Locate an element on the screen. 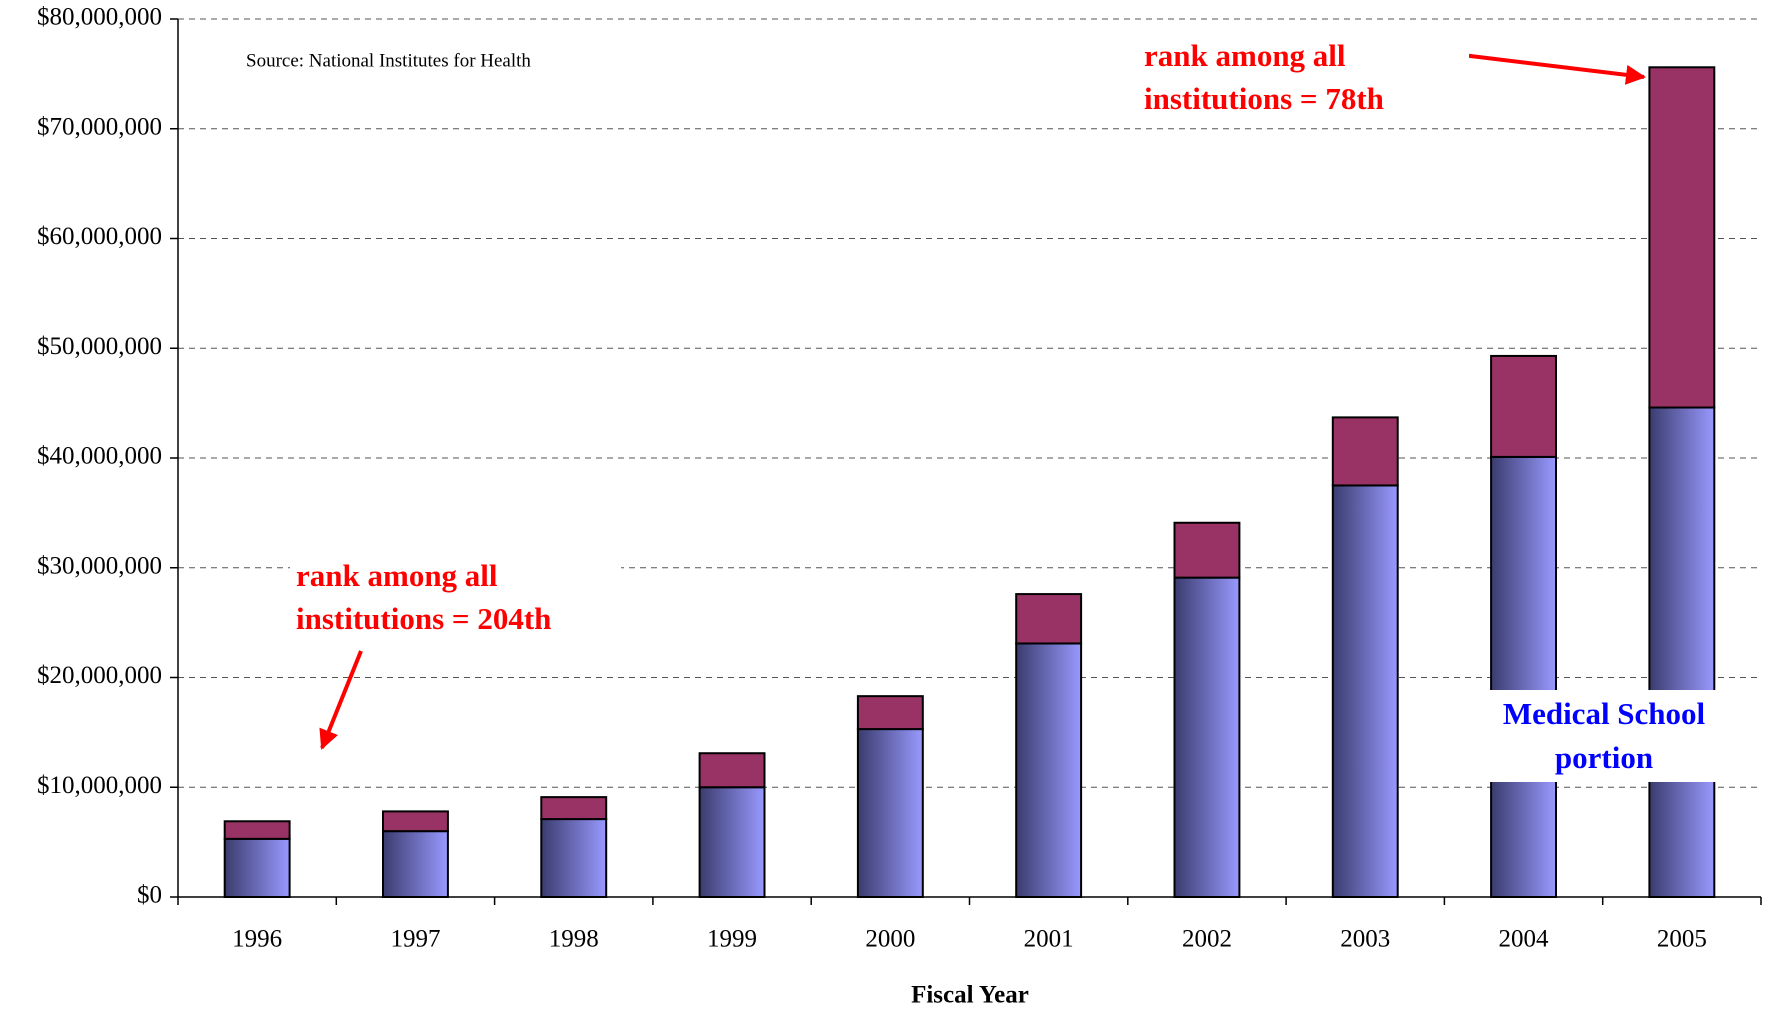  x-tick-label: 1996 is located at coordinates (257, 939).